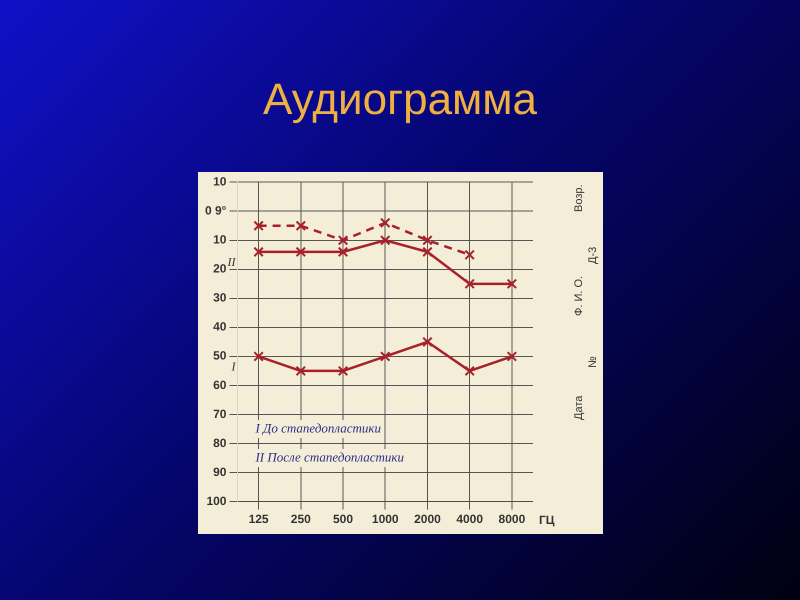 This screenshot has width=800, height=600. What do you see at coordinates (400, 100) in the screenshot?
I see `chart-title: Аудиограмма` at bounding box center [400, 100].